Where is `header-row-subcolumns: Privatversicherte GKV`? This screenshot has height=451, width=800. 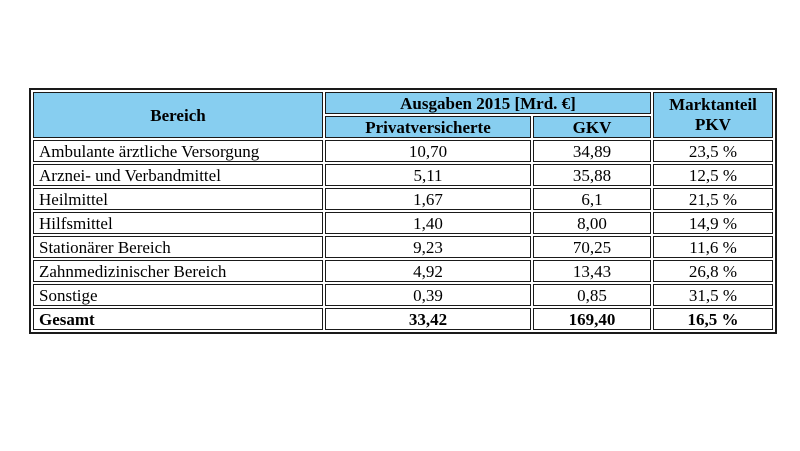 header-row-subcolumns: Privatversicherte GKV is located at coordinates (403, 127).